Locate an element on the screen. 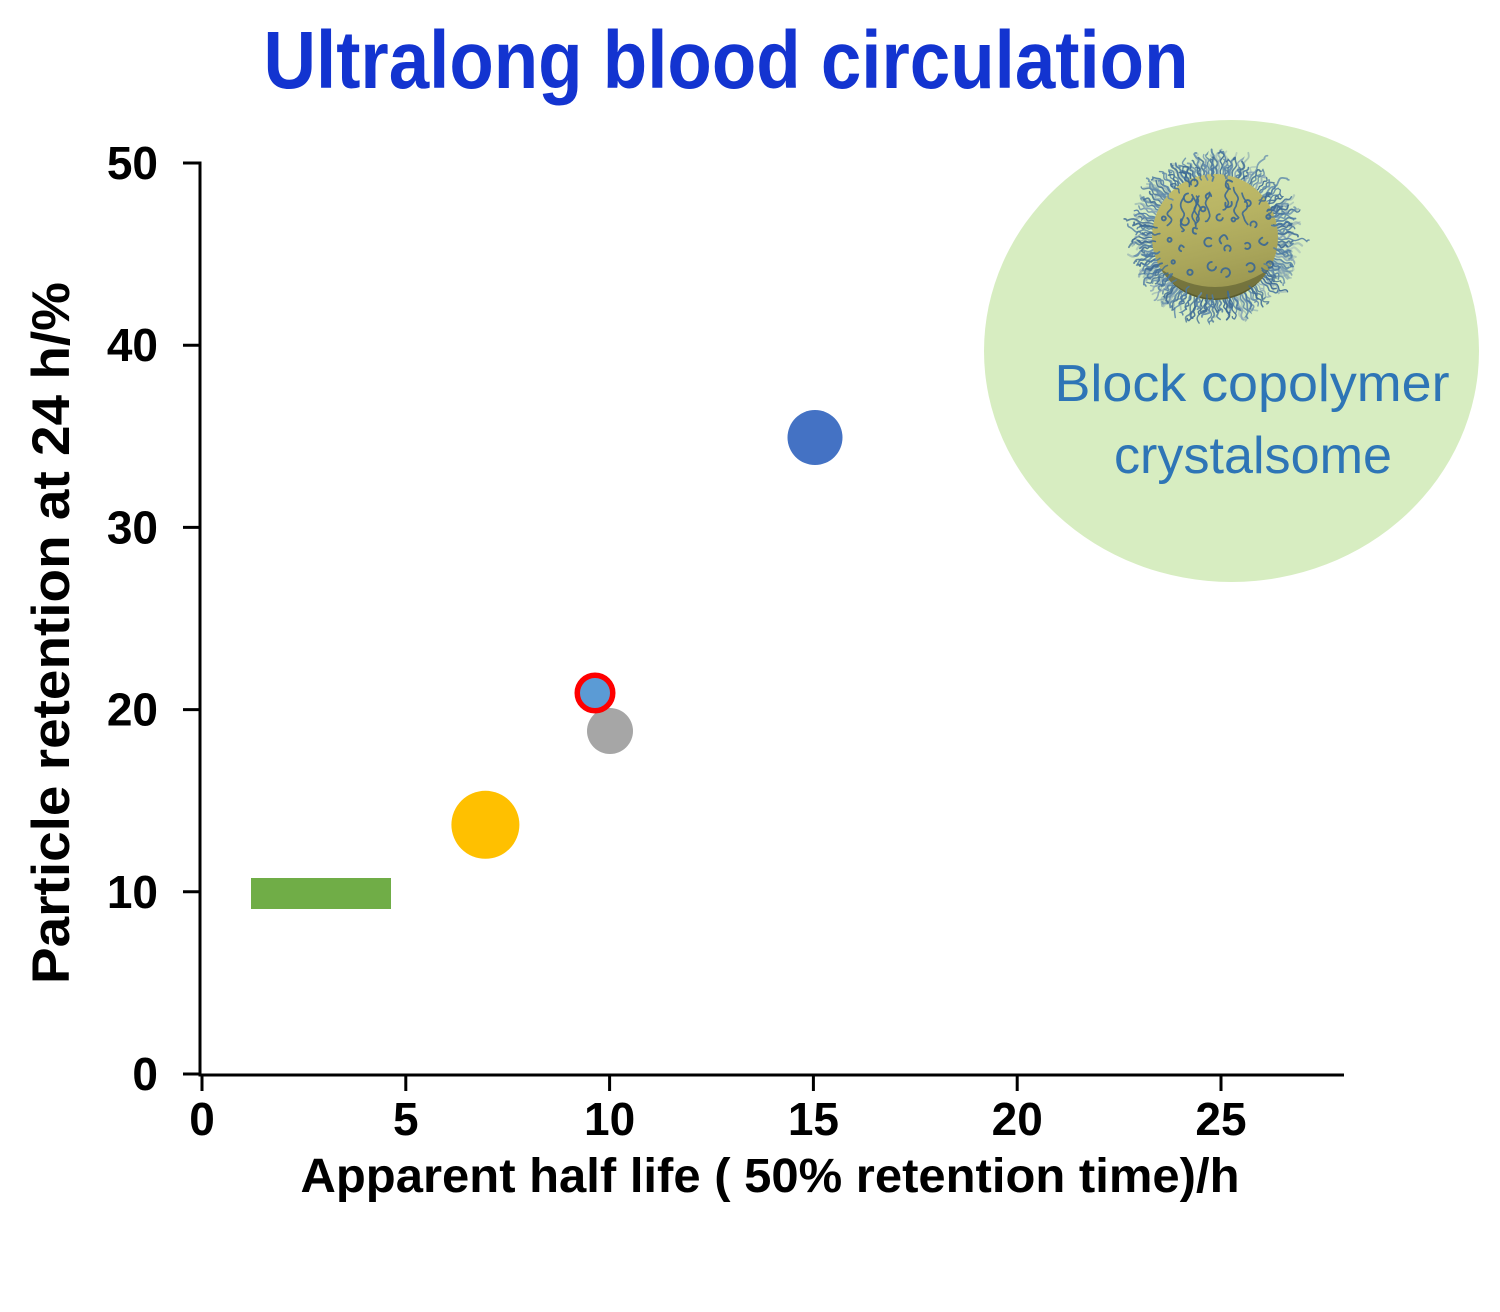 The image size is (1500, 1312). svg-text: 5 is located at coordinates (406, 1119).